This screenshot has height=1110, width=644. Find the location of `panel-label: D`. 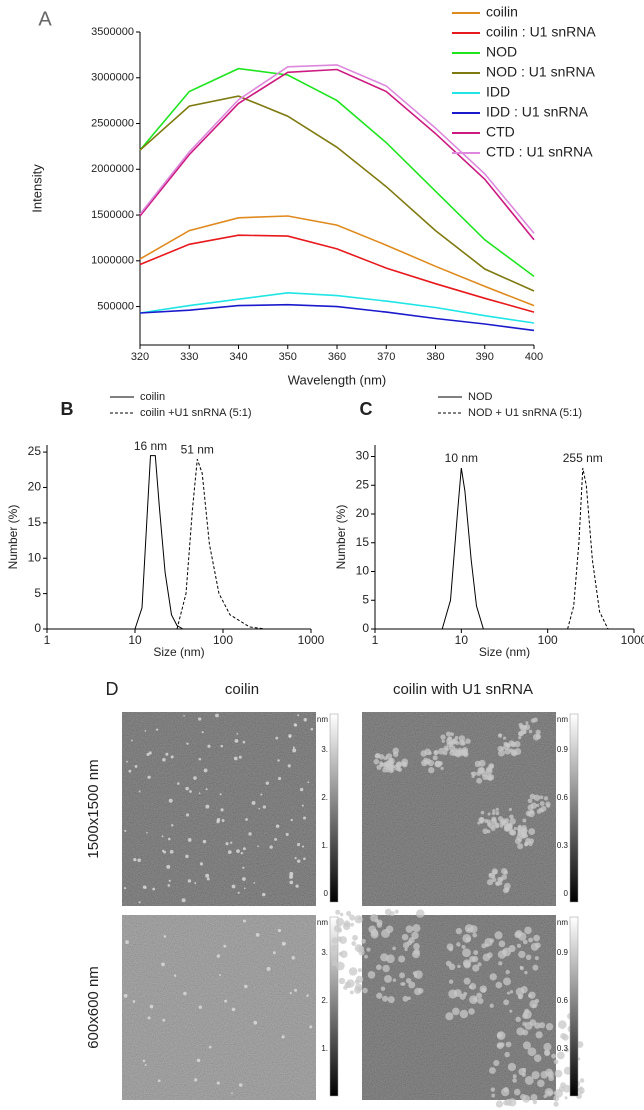

panel-label: D is located at coordinates (112, 689).